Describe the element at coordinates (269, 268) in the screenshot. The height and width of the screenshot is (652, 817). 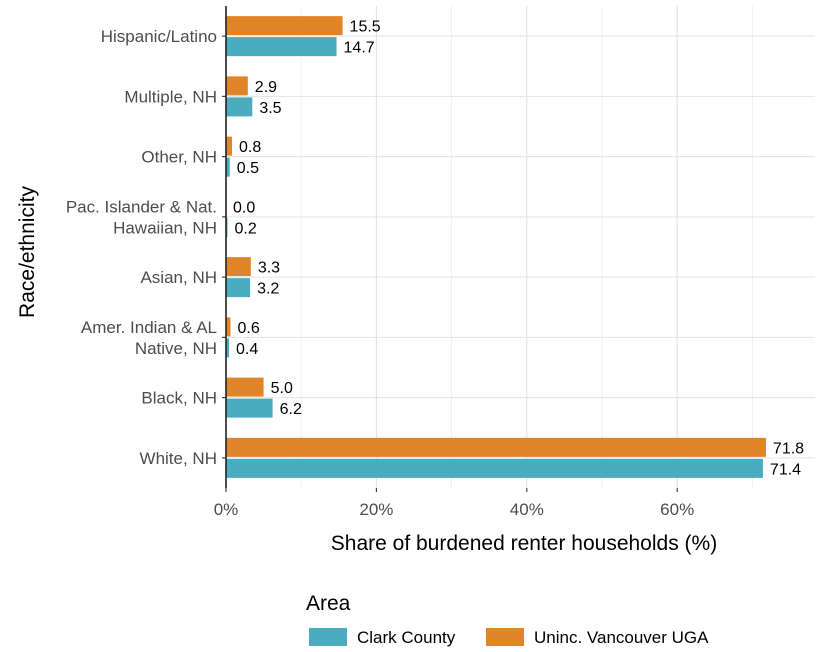
I see `data-label: 3.3` at that location.